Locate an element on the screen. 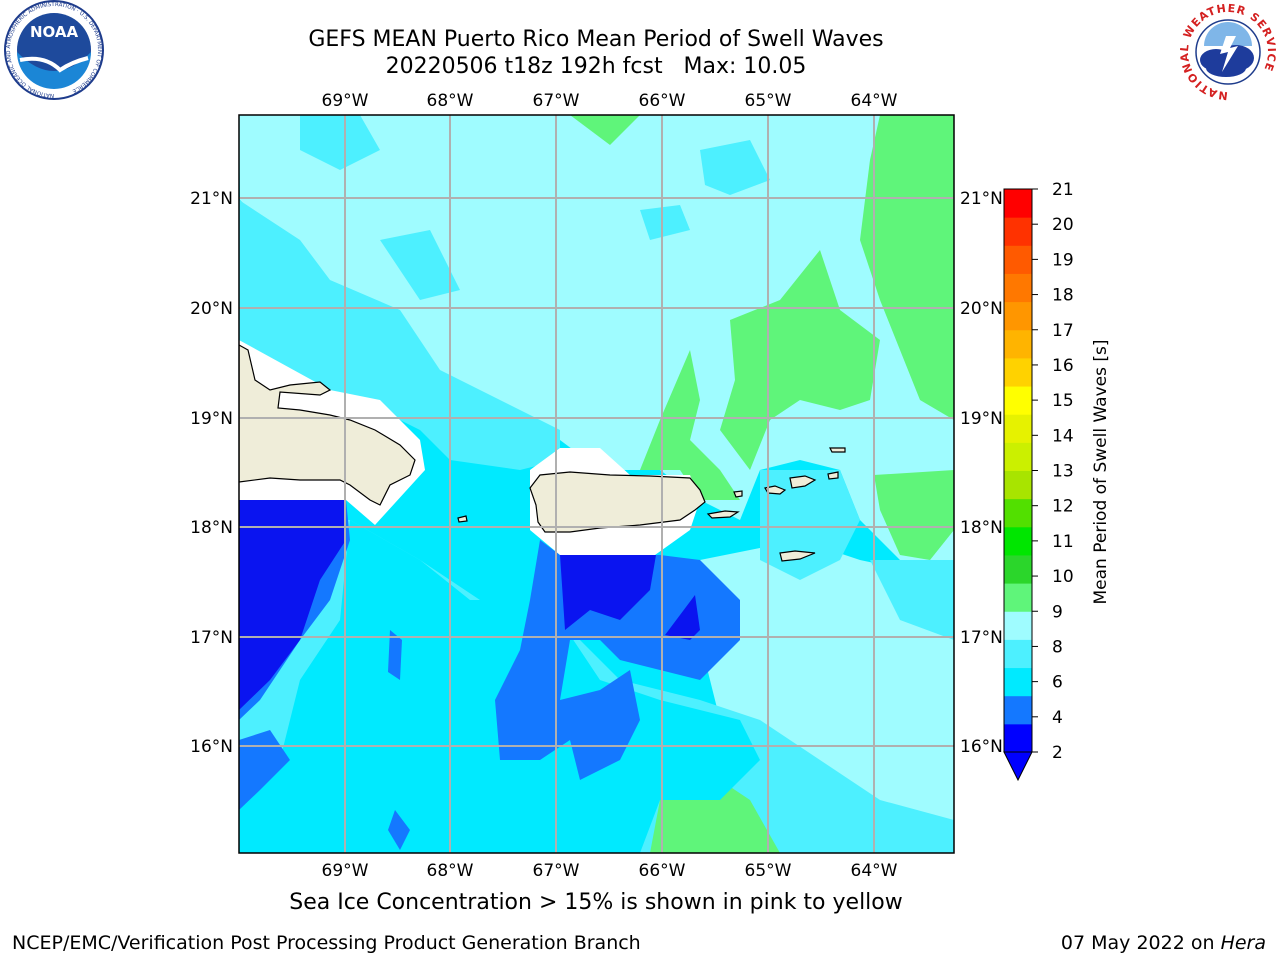 The image size is (1280, 960). colorbar-label: Mean Period of Swell Waves [s] is located at coordinates (1101, 472).